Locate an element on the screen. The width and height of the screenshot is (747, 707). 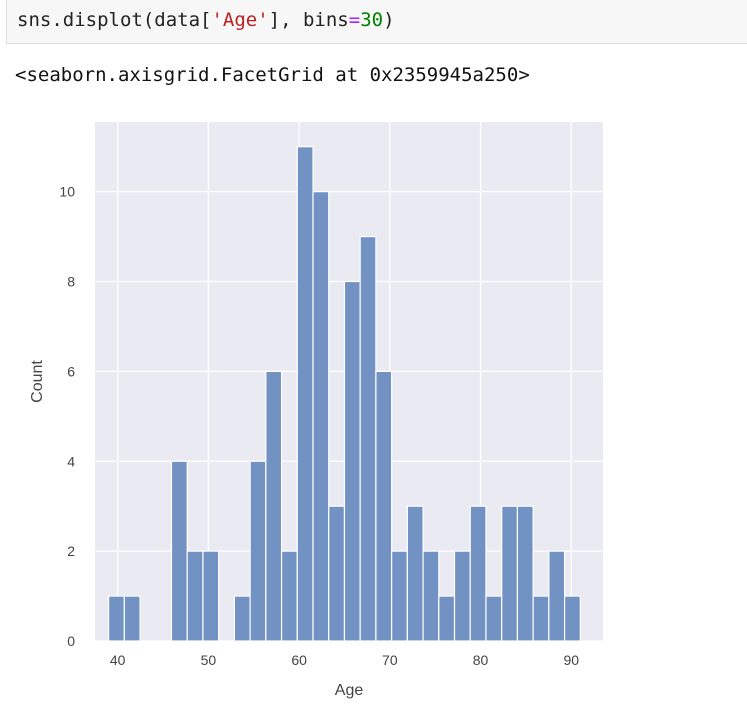
x-tick-label: 40 is located at coordinates (118, 660).